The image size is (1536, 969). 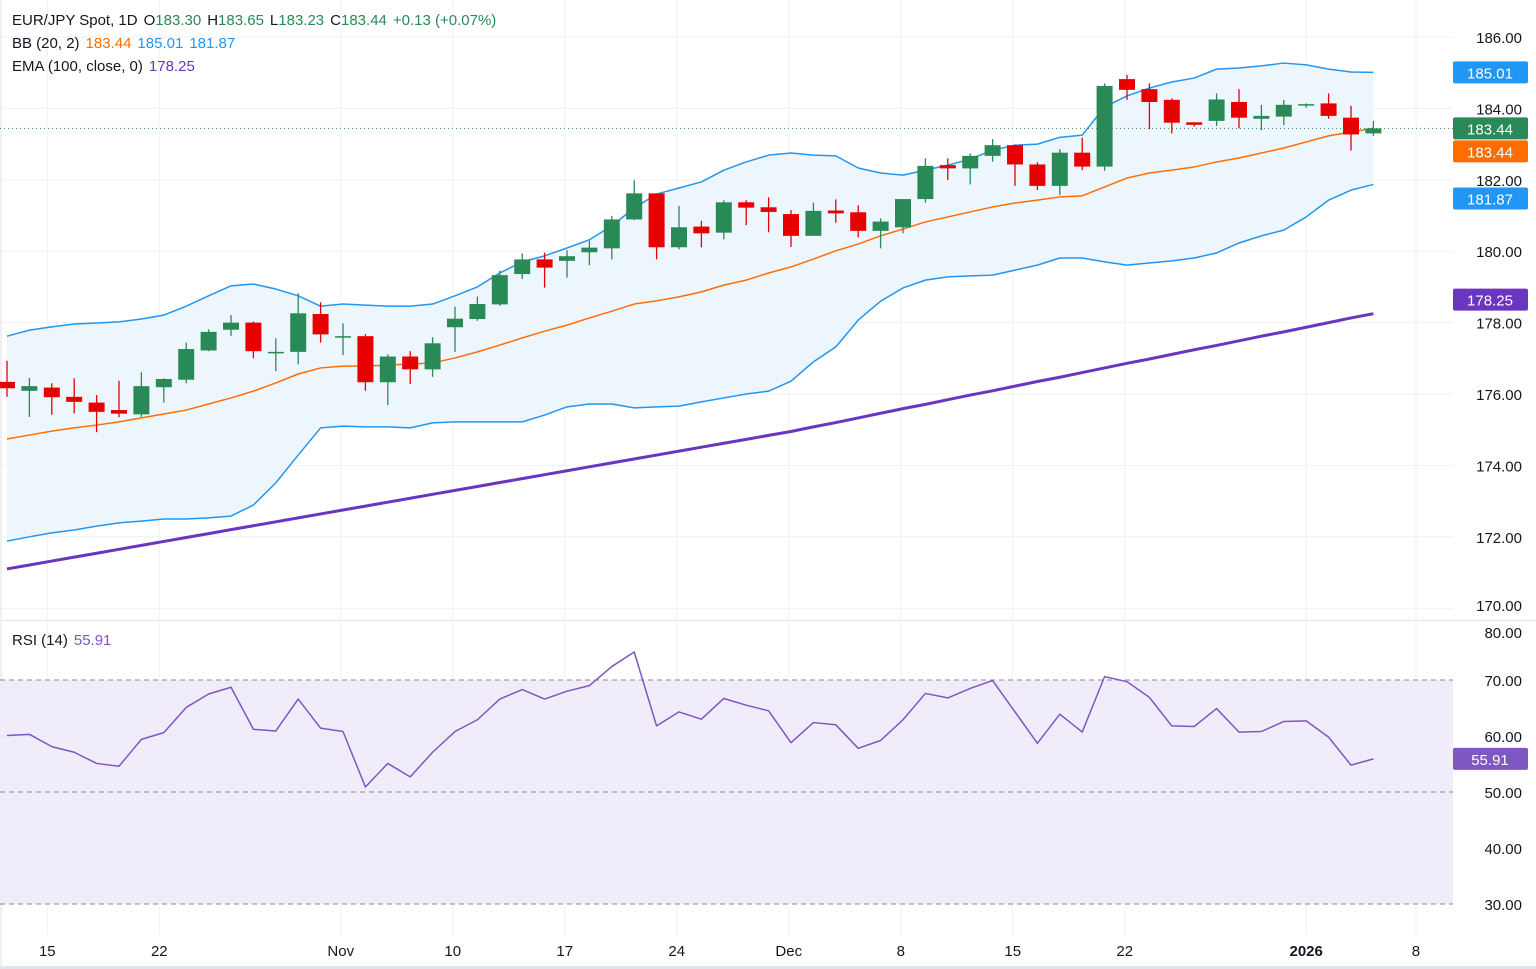 What do you see at coordinates (444, 20) in the screenshot?
I see `change-value: +0.13 (+0.07%)` at bounding box center [444, 20].